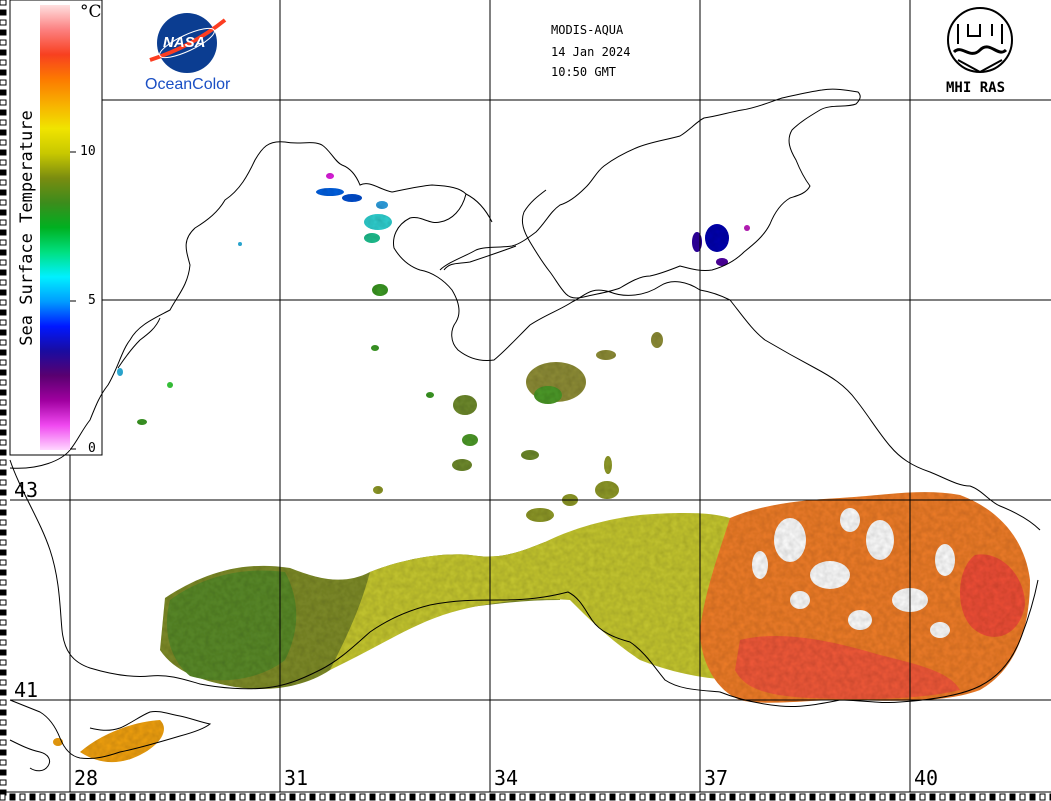 The image size is (1051, 801). I want to click on mhi-text: MHI RAS, so click(976, 88).